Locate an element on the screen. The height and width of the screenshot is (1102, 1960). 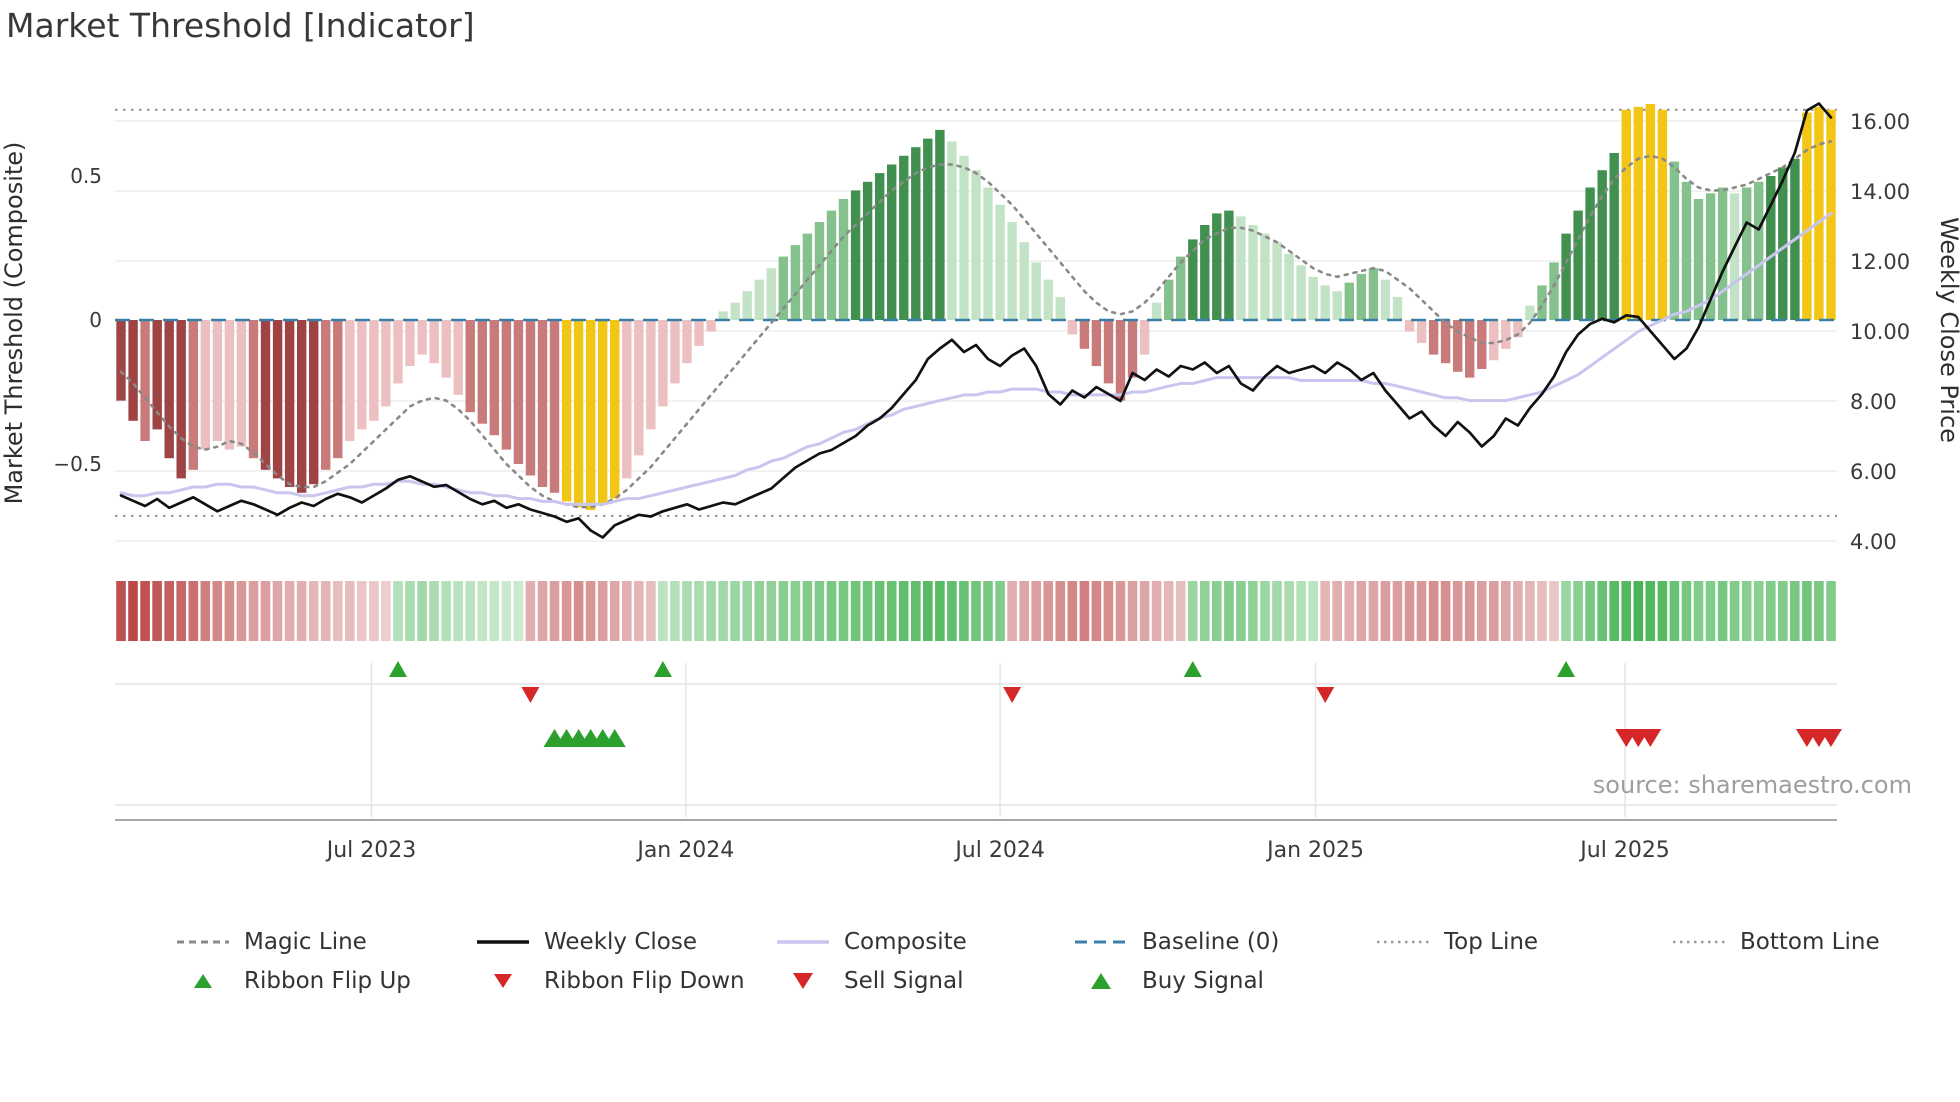
legend-item-bottom-line: Bottom Line is located at coordinates (1775, 942).